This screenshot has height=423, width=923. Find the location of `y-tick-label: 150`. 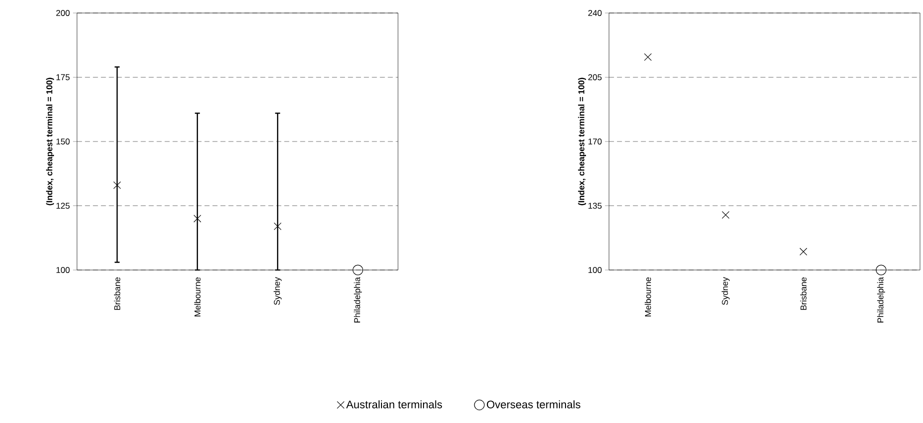

y-tick-label: 150 is located at coordinates (63, 141).